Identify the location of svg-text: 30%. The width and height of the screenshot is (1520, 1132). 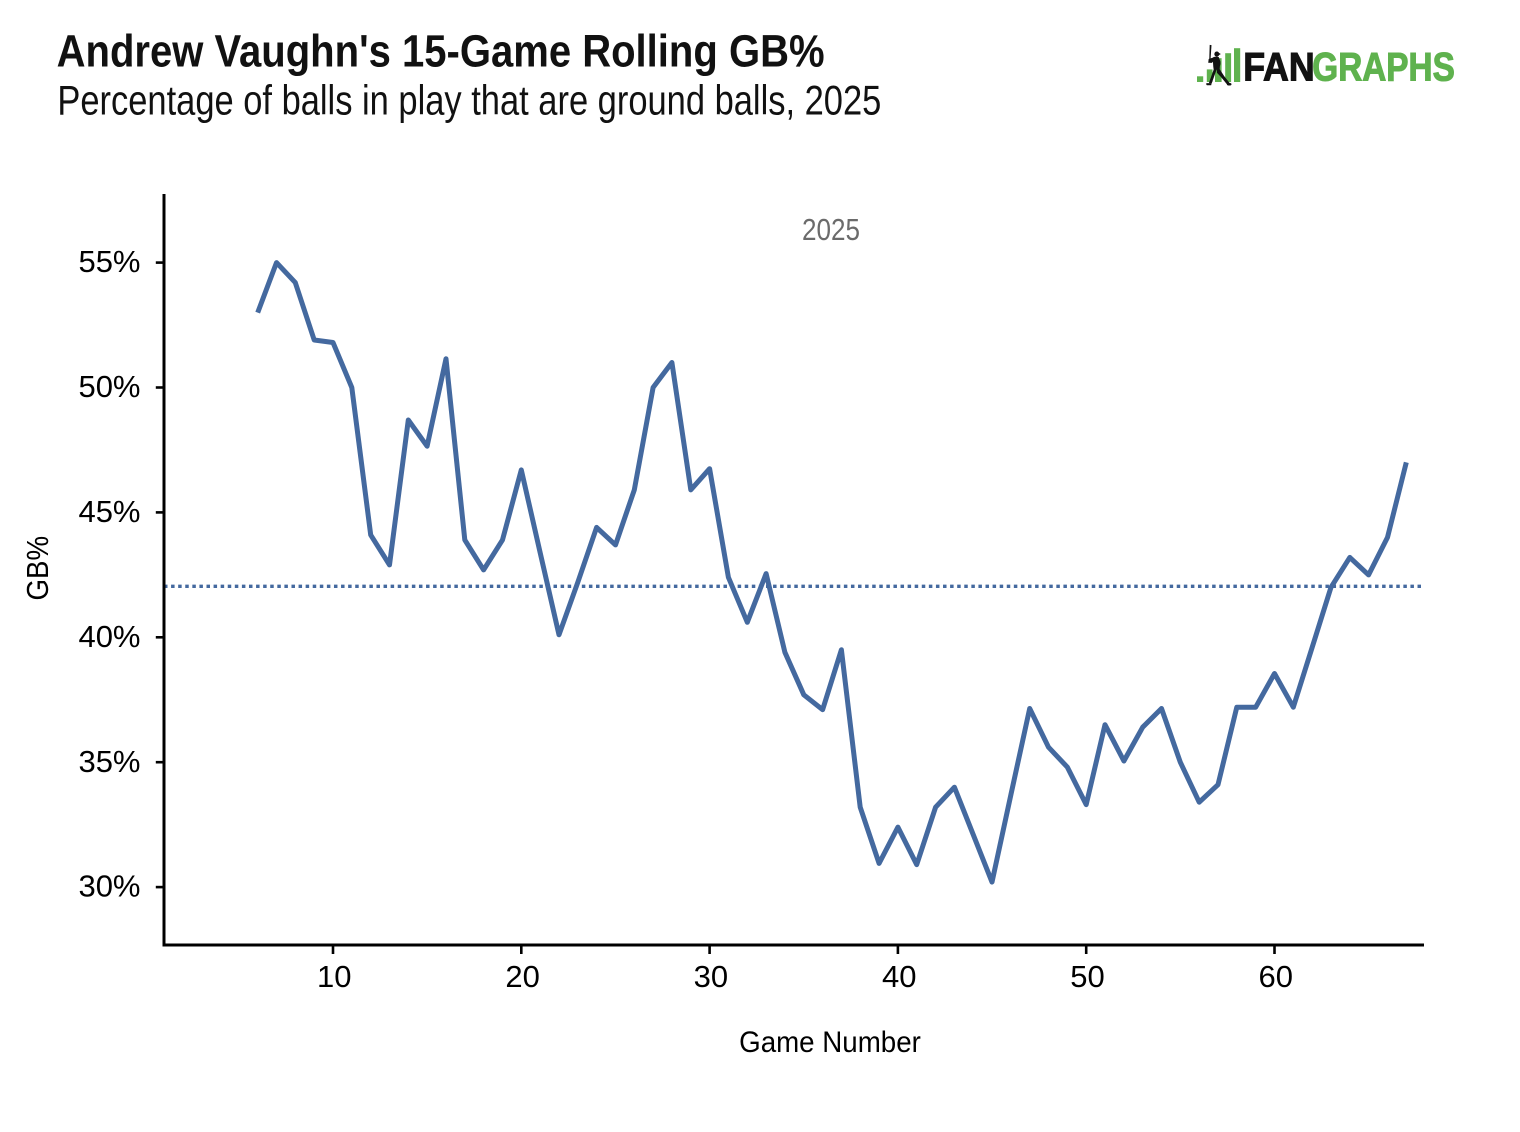
(109, 886).